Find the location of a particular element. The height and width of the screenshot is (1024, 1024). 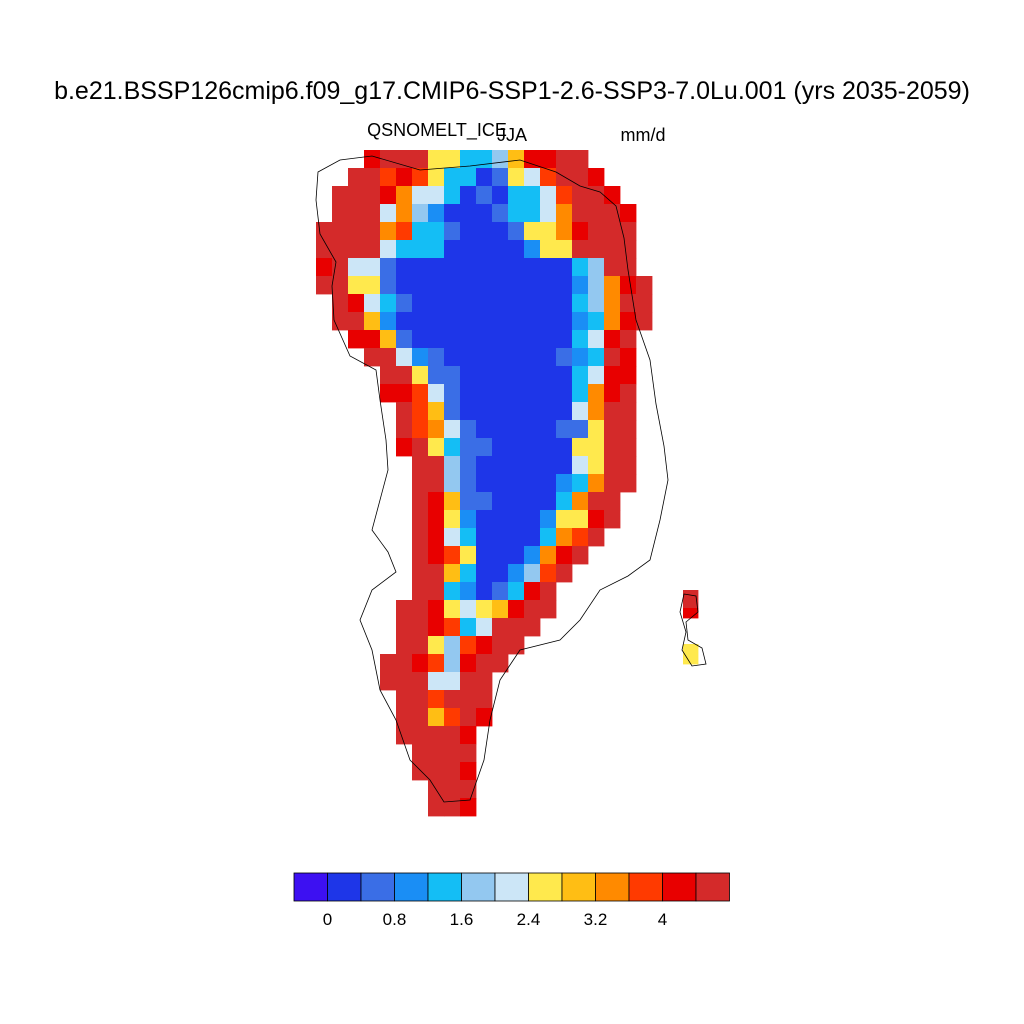

units-label: mm/d is located at coordinates (643, 135).